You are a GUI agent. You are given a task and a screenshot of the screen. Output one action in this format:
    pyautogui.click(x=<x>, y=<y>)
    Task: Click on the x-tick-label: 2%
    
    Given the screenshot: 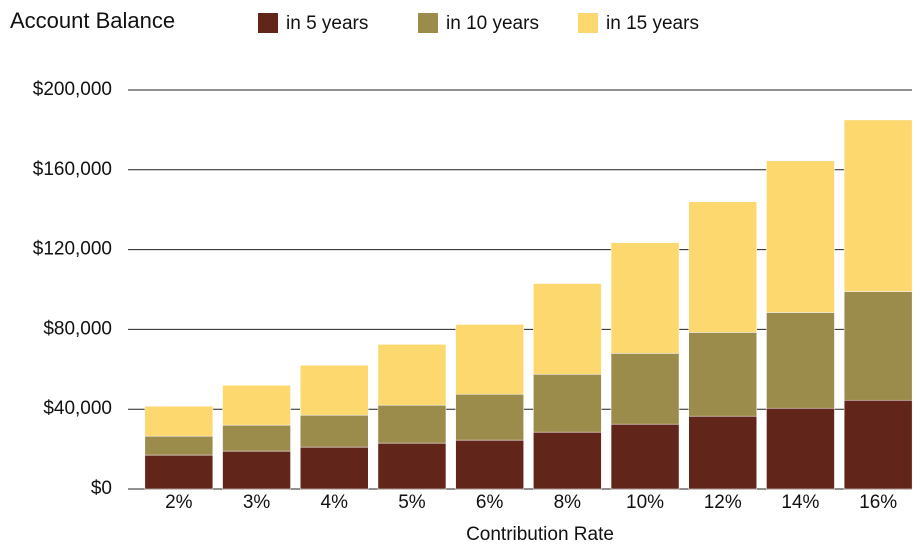 What is the action you would take?
    pyautogui.click(x=179, y=502)
    